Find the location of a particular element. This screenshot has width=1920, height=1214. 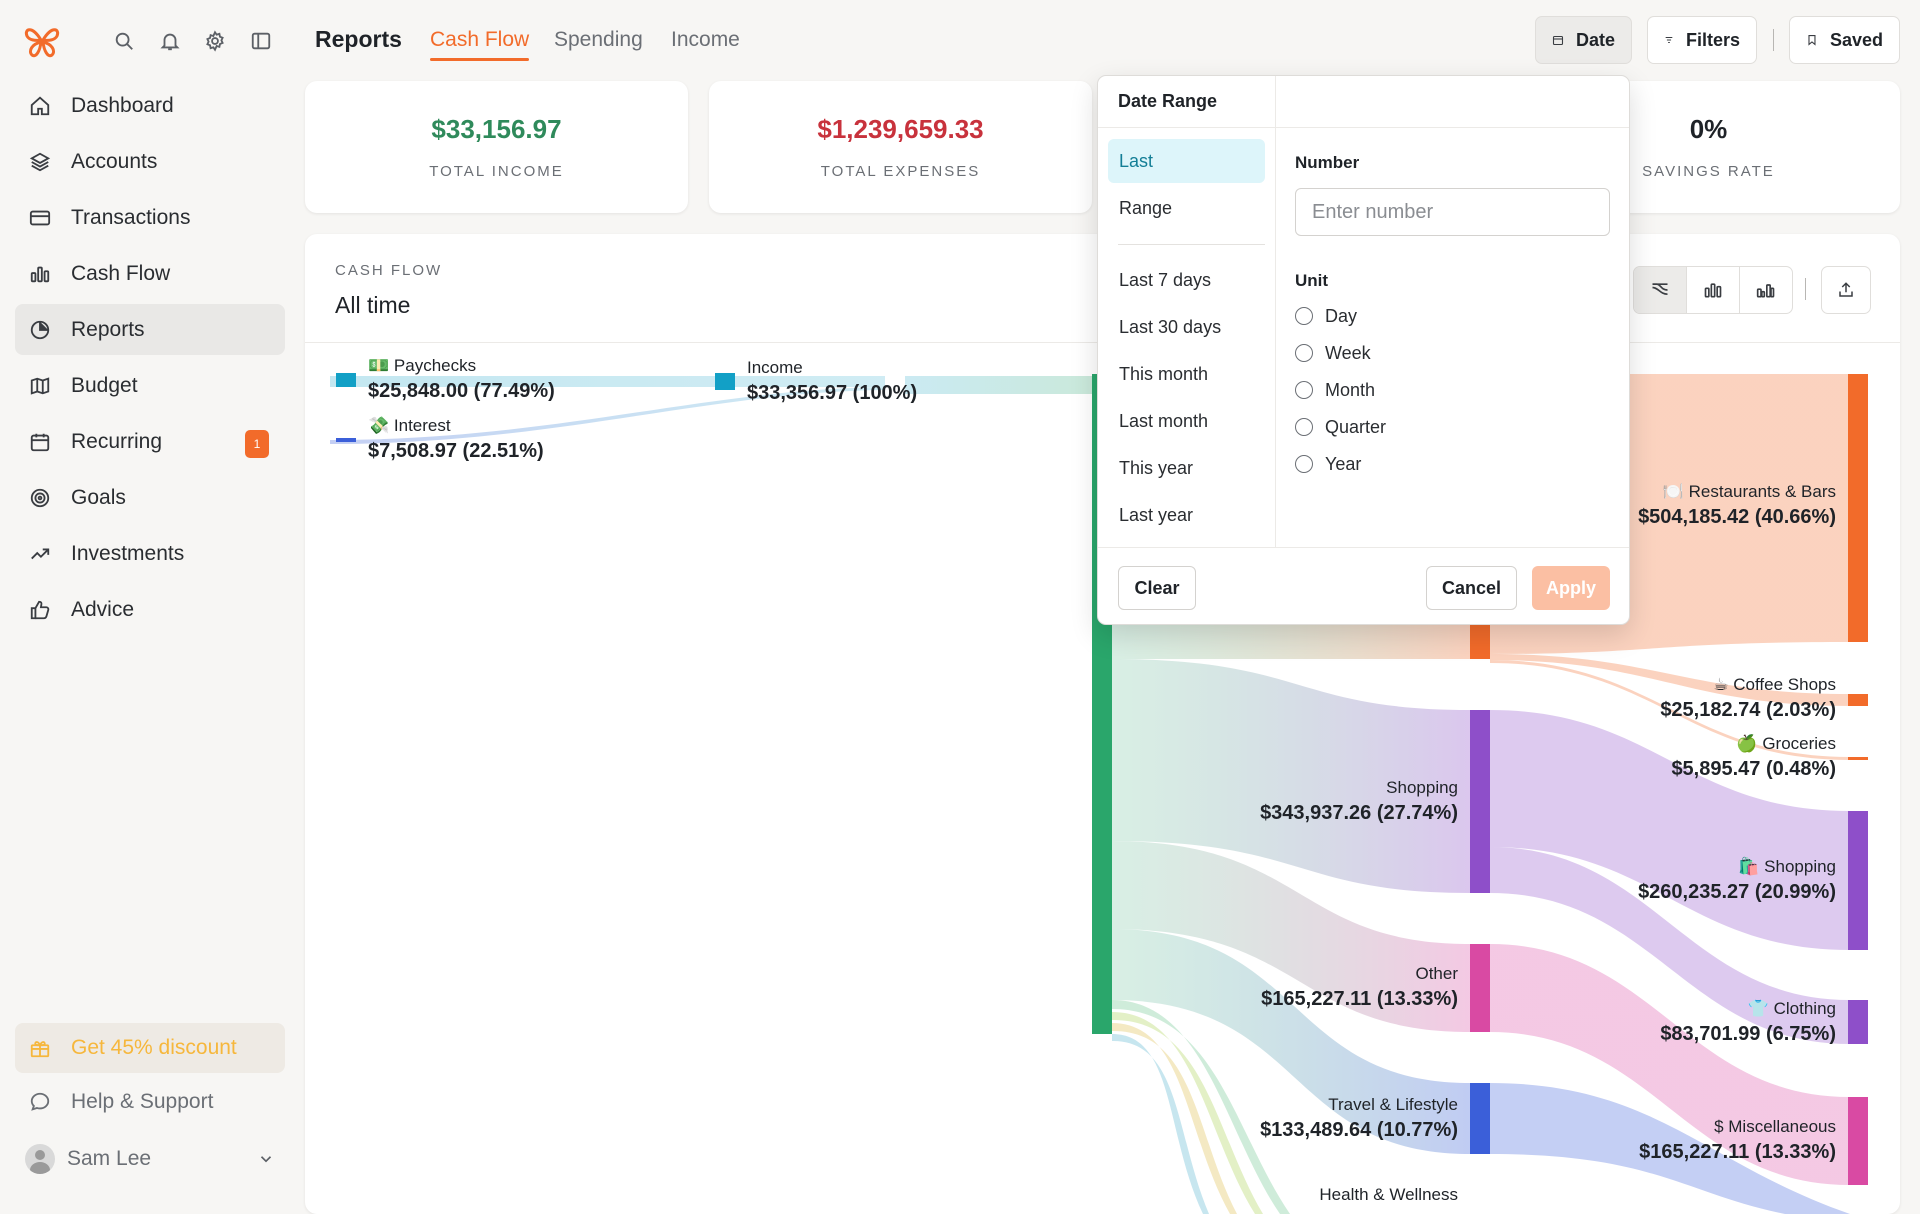

preset-this-month: This month is located at coordinates (1164, 374).